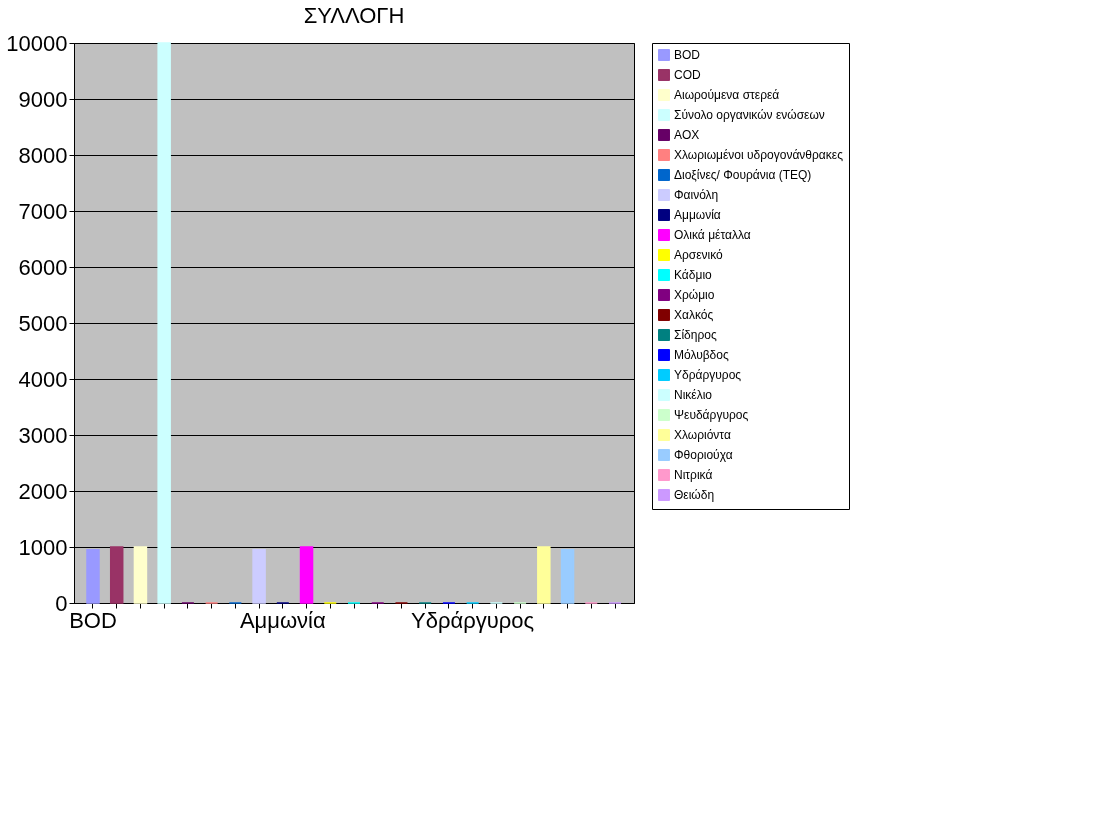  I want to click on legend-label: Μόλυβδος, so click(701, 355).